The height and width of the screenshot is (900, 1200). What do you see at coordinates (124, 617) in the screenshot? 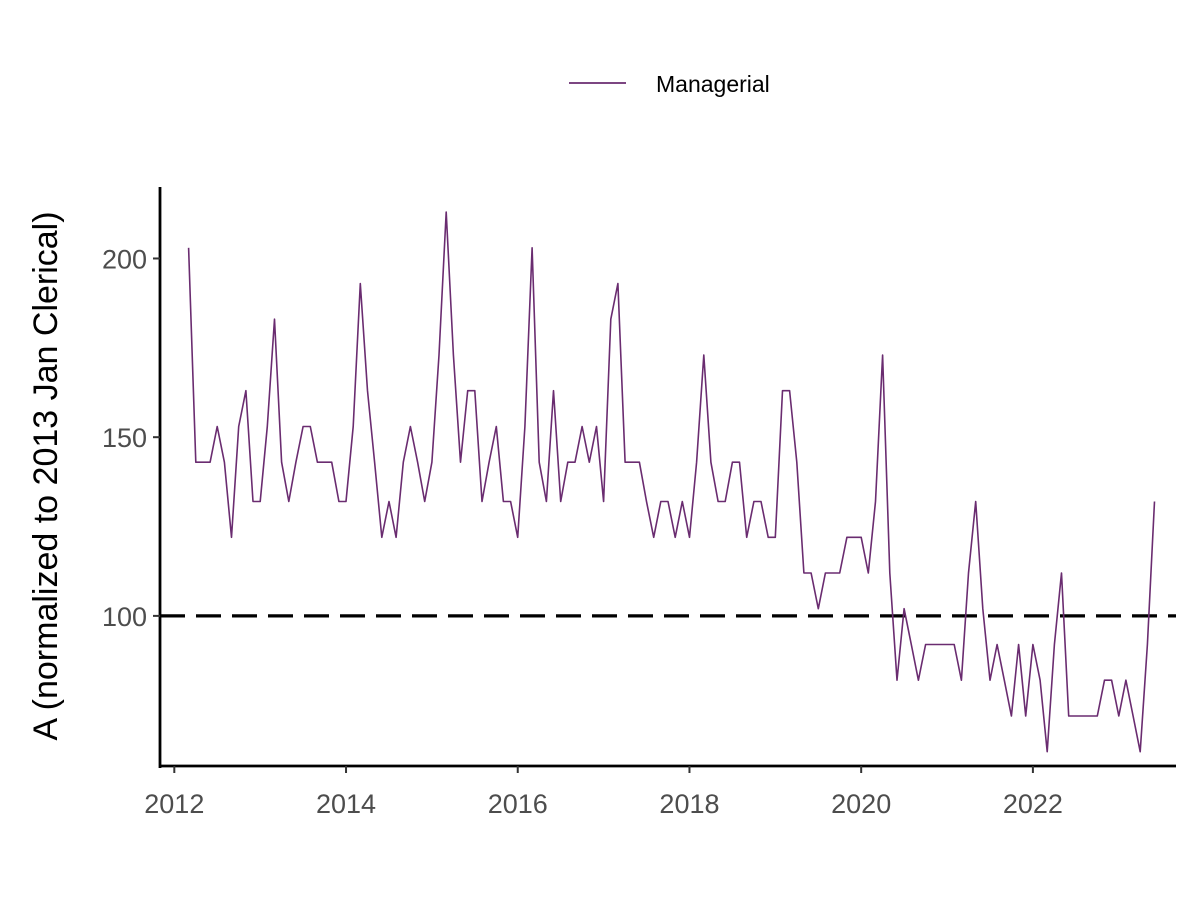
I see `y-tick-label: 100` at bounding box center [124, 617].